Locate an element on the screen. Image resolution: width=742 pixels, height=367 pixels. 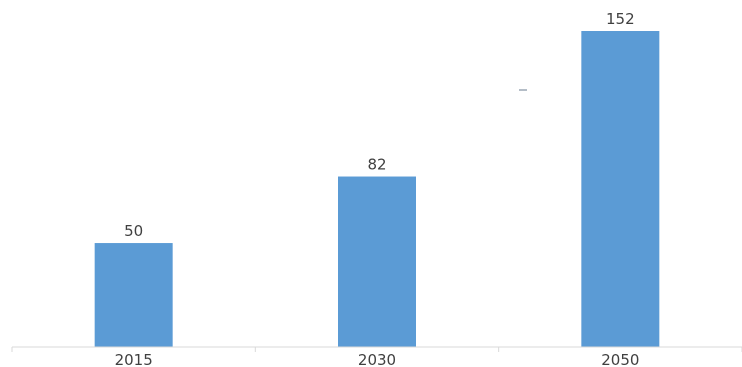
x-axis-labels: 2015 2030 2050 is located at coordinates (377, 359).